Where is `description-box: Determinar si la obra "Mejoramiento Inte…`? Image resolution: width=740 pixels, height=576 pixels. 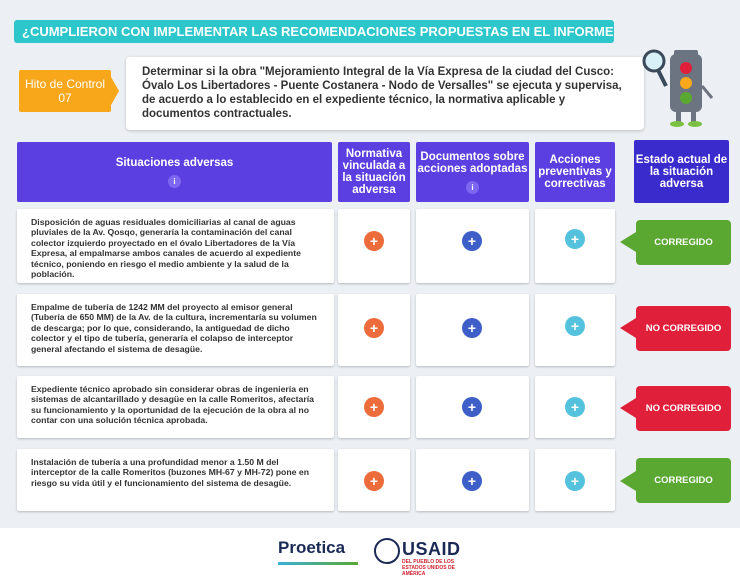 description-box: Determinar si la obra "Mejoramiento Inte… is located at coordinates (385, 93).